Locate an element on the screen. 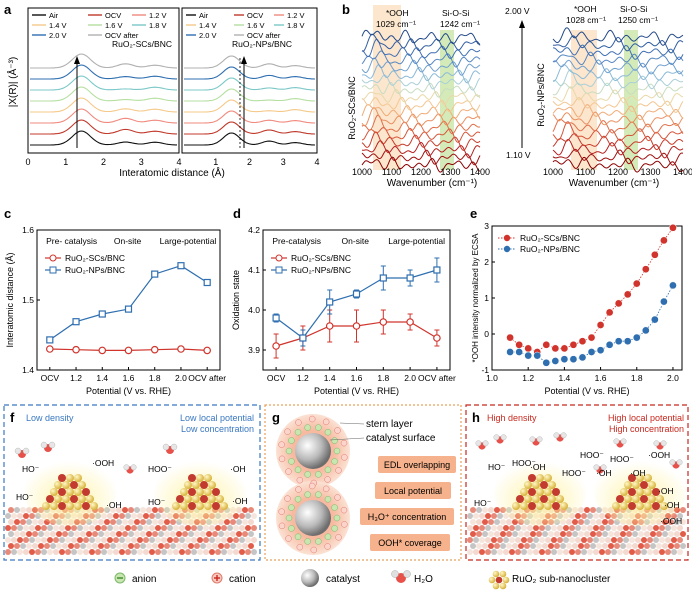  h-species-3: HOO⁻ is located at coordinates (592, 455).